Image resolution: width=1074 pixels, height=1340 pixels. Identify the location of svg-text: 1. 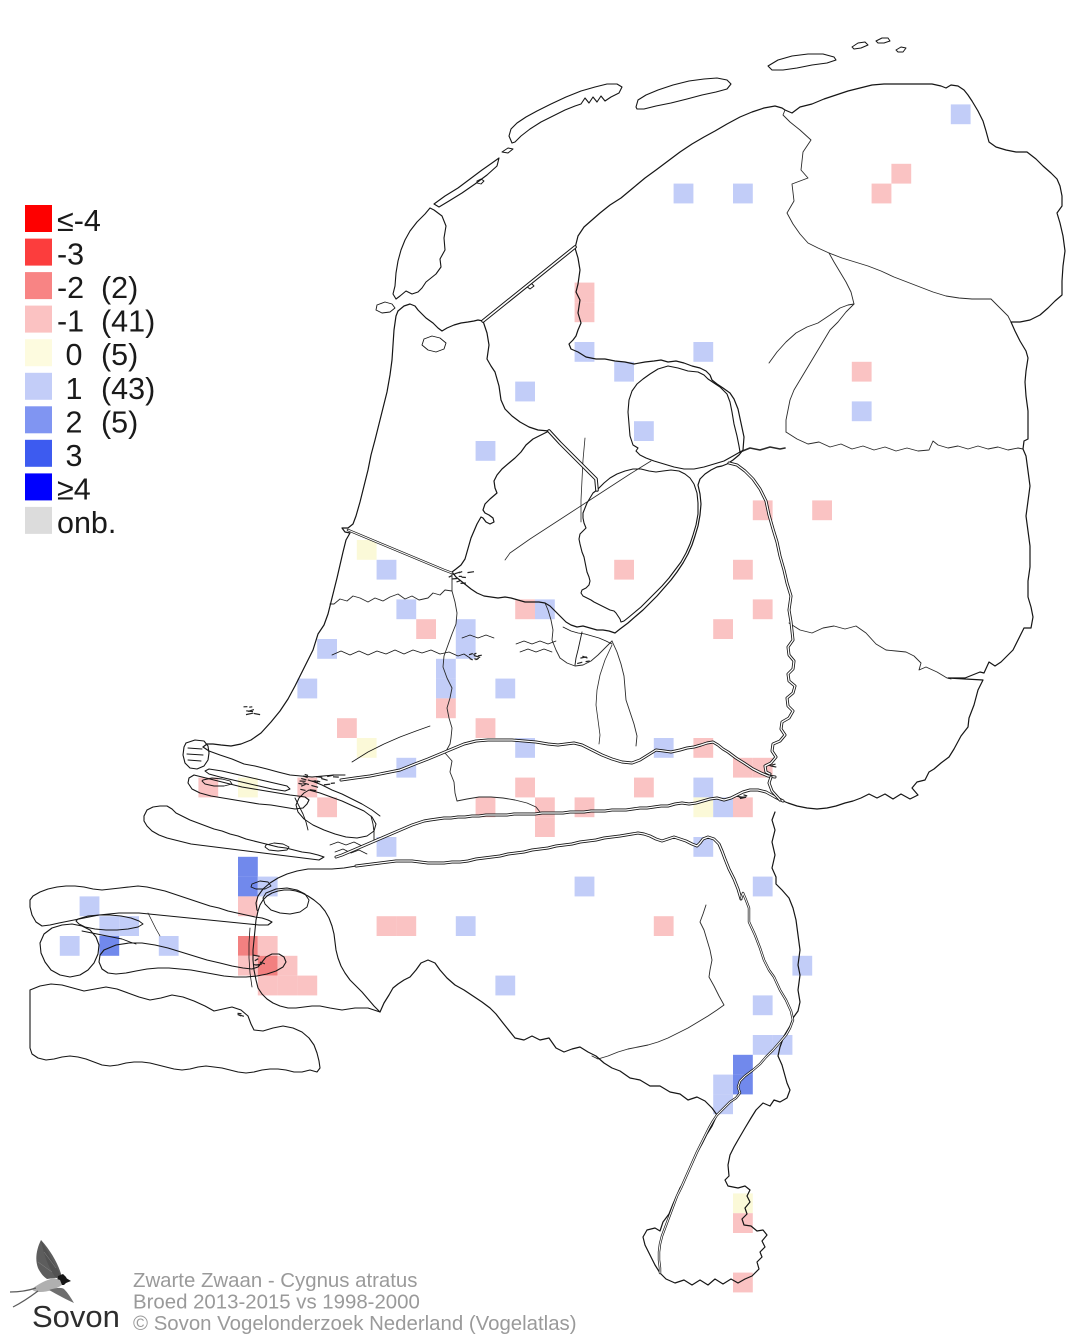
(69, 389).